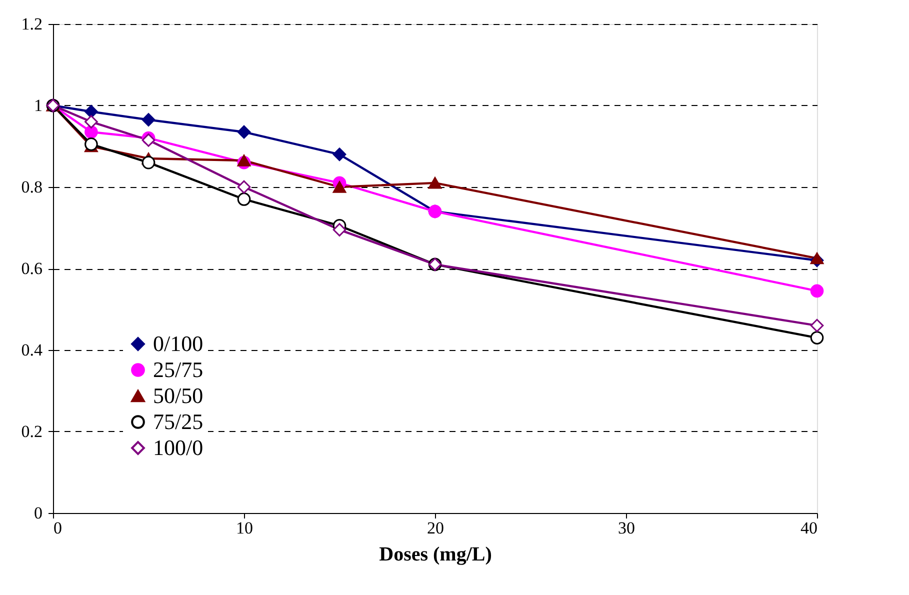  Describe the element at coordinates (31, 24) in the screenshot. I see `y-tick-label: 1.2` at that location.